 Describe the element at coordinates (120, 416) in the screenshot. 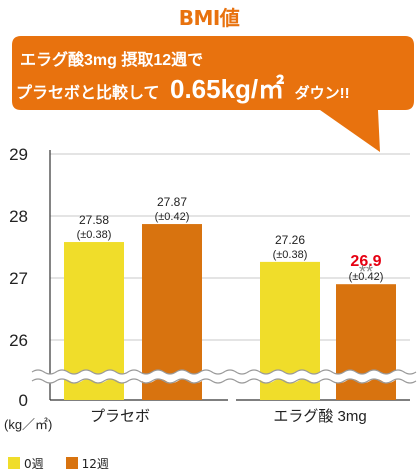

I see `x-tick-label: プラセボ` at that location.